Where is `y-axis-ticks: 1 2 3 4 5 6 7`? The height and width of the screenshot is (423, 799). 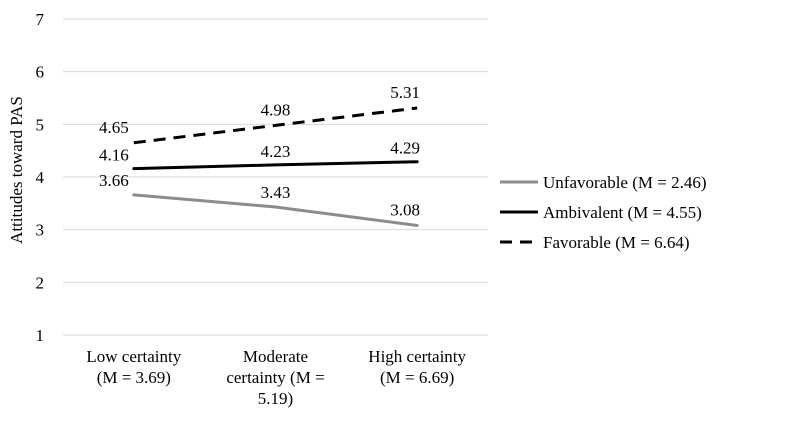
y-axis-ticks: 1 2 3 4 5 6 7 is located at coordinates (40, 177).